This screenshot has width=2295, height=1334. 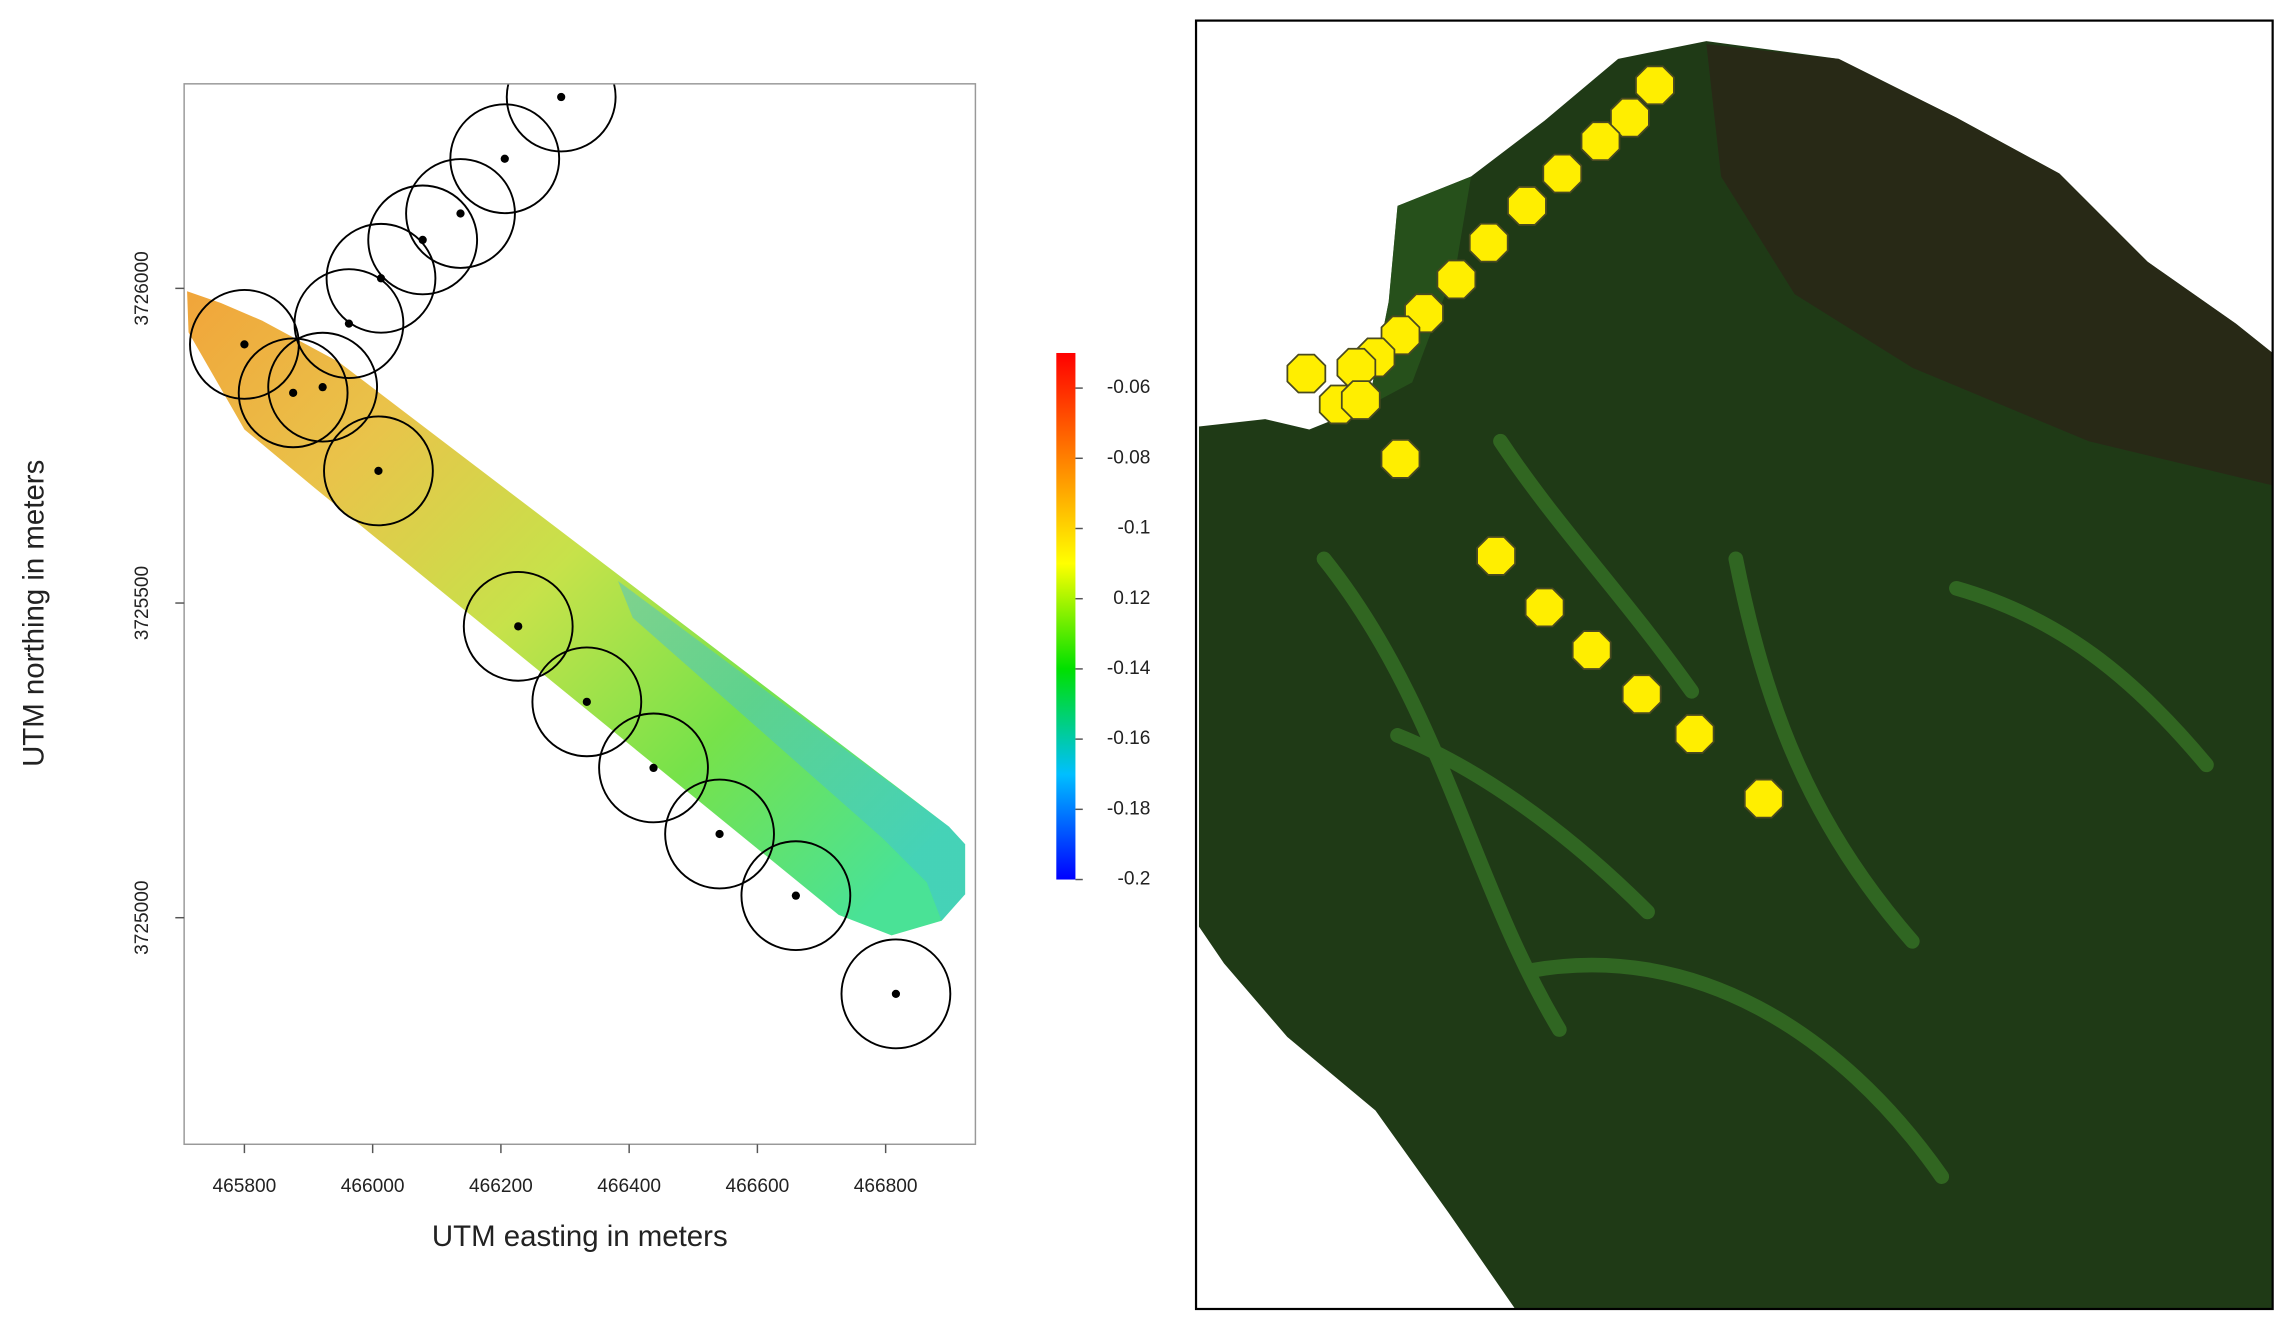 What do you see at coordinates (1129, 738) in the screenshot?
I see `colorbar-tick-label: -0.16` at bounding box center [1129, 738].